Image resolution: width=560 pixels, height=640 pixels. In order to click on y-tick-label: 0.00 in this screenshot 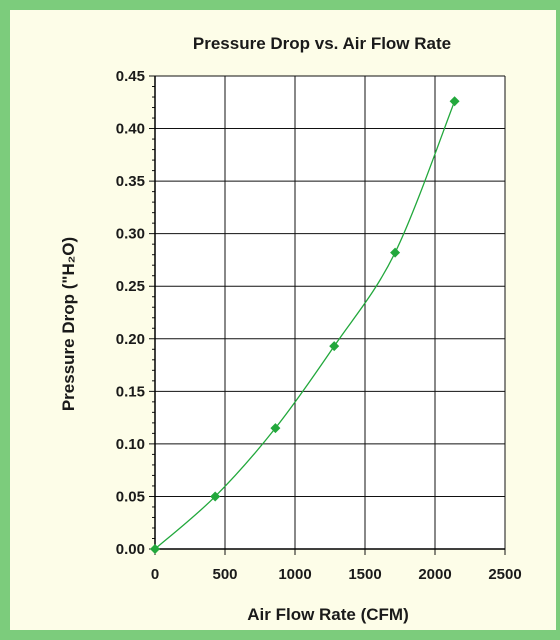, I will do `click(130, 549)`.